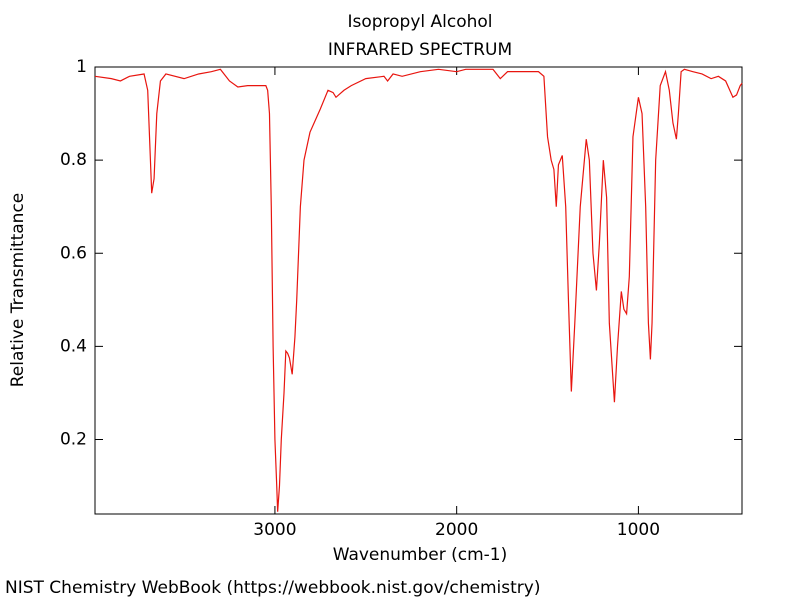  I want to click on y-tick-label: 0.2, so click(73, 440).